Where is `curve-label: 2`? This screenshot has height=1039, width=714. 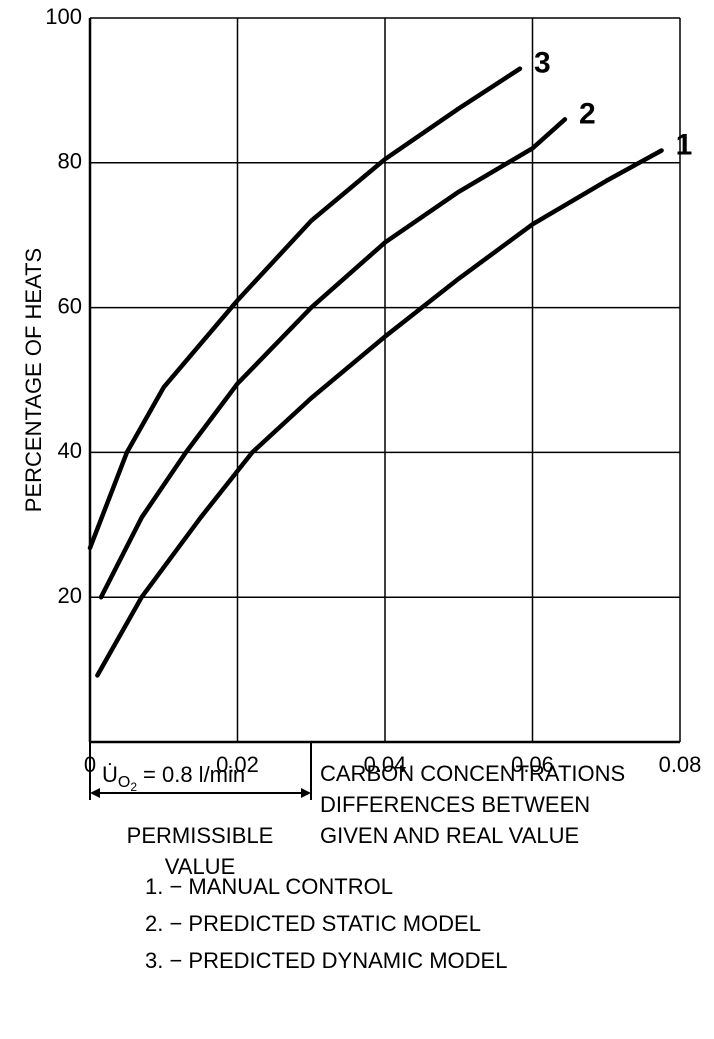
curve-label: 2 is located at coordinates (587, 113).